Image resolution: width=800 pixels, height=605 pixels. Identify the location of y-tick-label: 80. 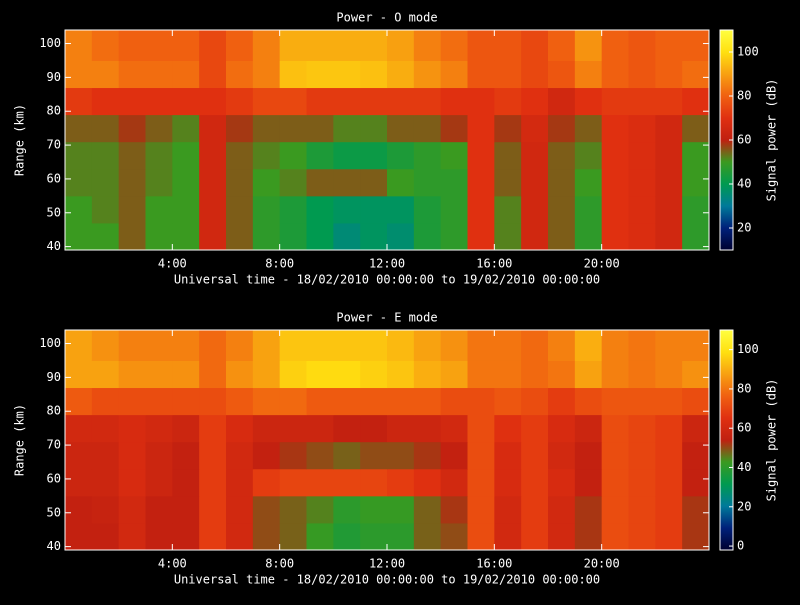
(54, 111).